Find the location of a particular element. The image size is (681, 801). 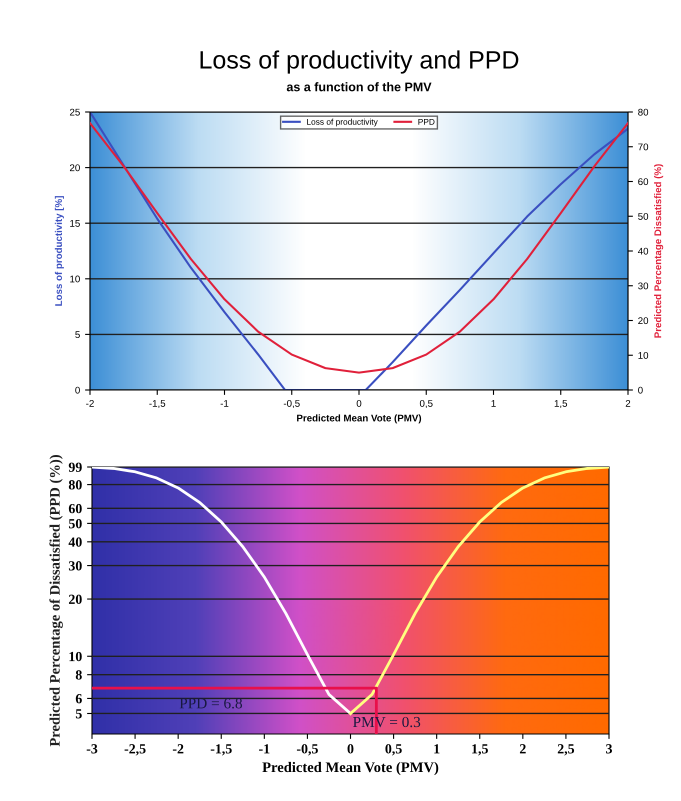

y-tick-label: 99 is located at coordinates (75, 467).